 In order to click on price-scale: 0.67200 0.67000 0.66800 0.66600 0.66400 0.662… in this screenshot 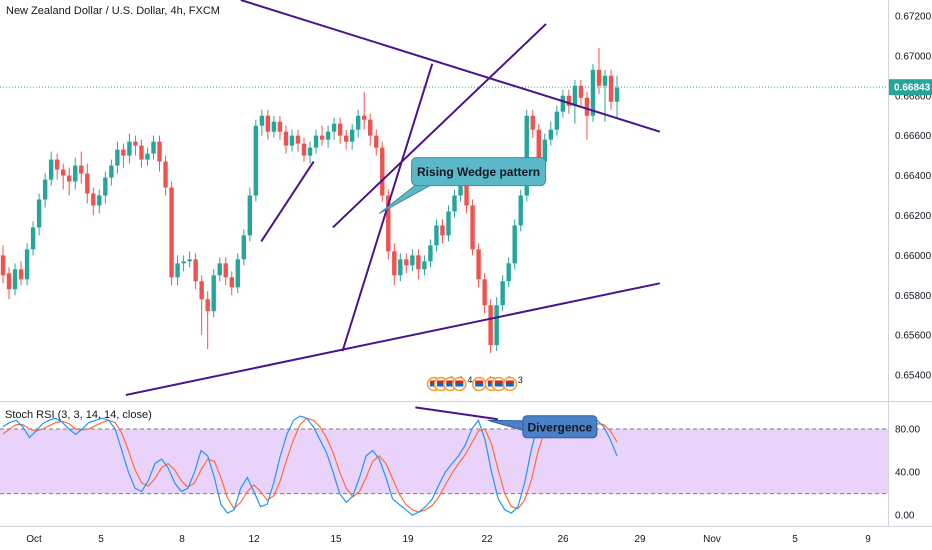, I will do `click(910, 263)`.